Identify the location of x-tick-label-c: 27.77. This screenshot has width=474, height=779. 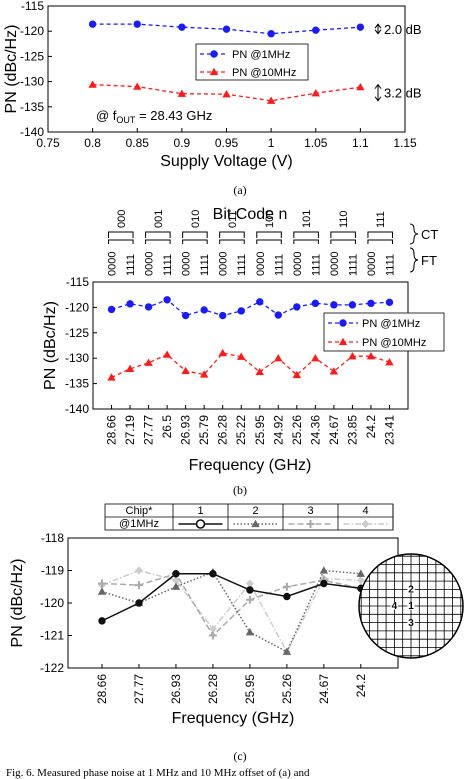
(139, 689).